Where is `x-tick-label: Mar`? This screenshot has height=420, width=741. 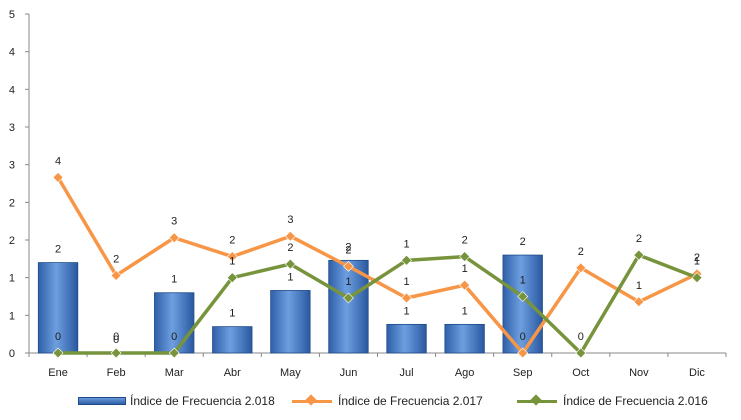
x-tick-label: Mar is located at coordinates (174, 373).